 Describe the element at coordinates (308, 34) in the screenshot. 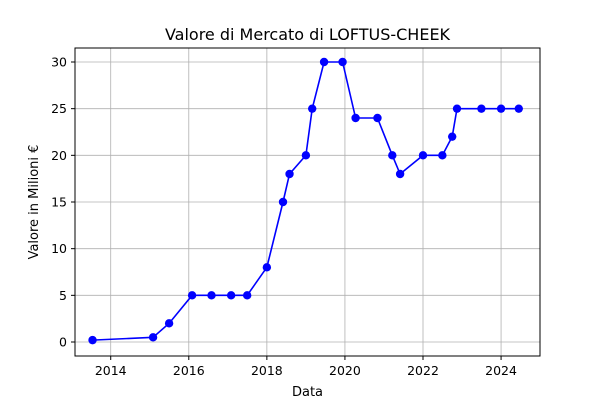

I see `chart-title: Valore di Mercato di LOFTUS-CHEEK` at that location.